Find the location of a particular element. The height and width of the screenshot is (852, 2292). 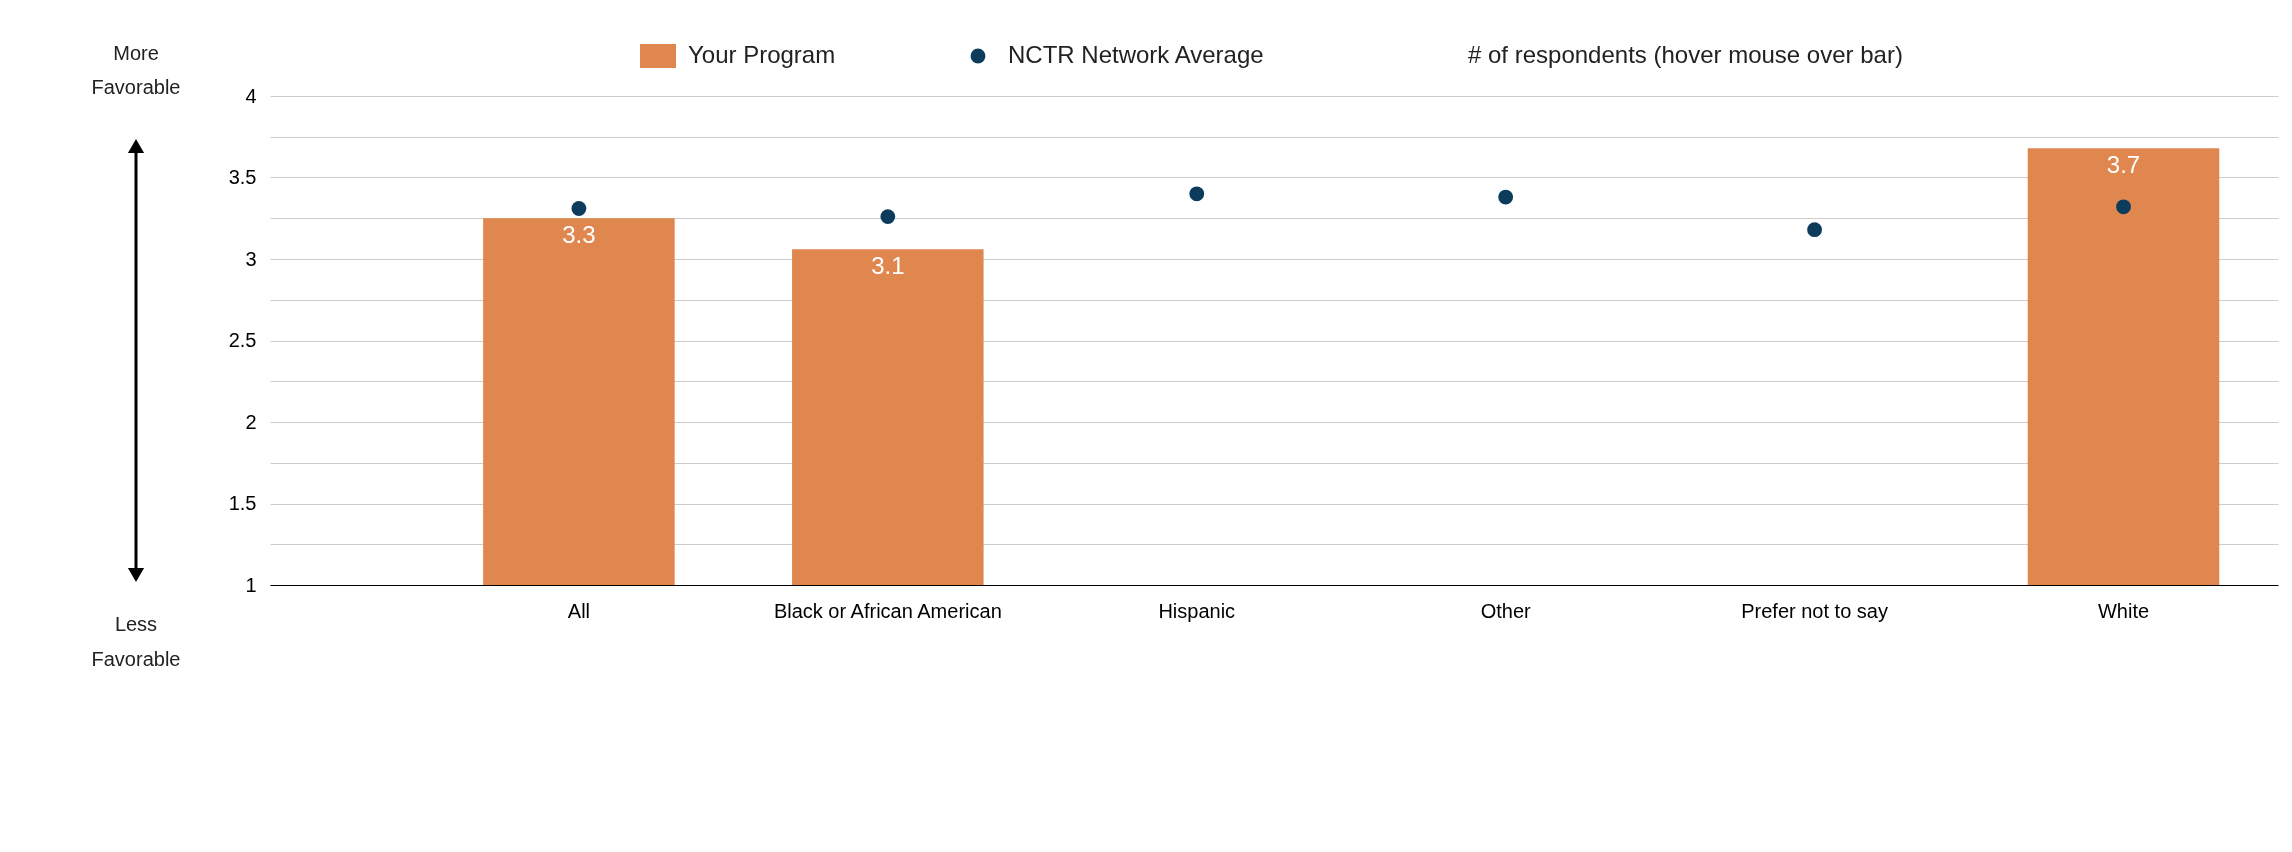

legend-label: Your Program is located at coordinates (762, 54).